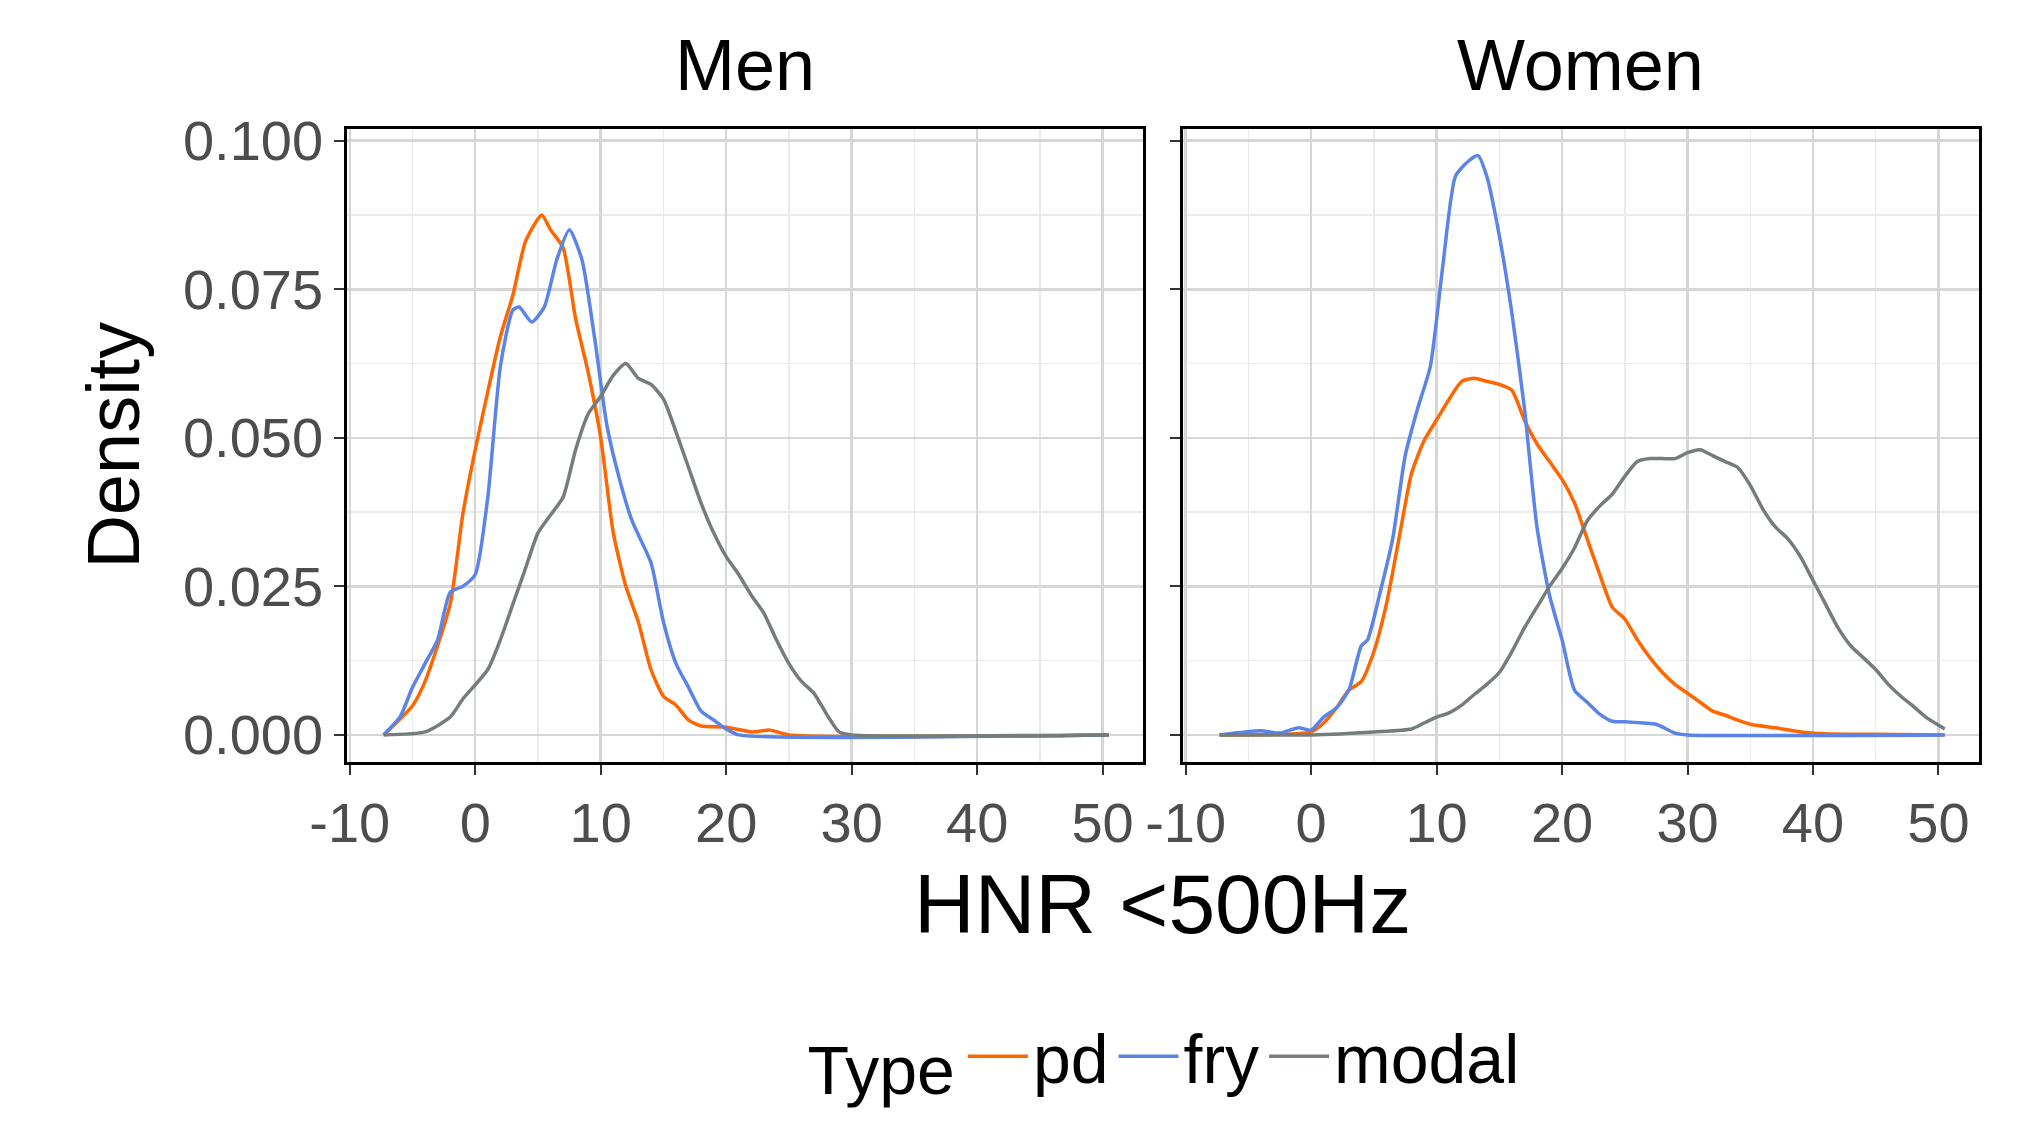 The height and width of the screenshot is (1130, 2019). Describe the element at coordinates (253, 438) in the screenshot. I see `y-tick-label: 0.050` at that location.